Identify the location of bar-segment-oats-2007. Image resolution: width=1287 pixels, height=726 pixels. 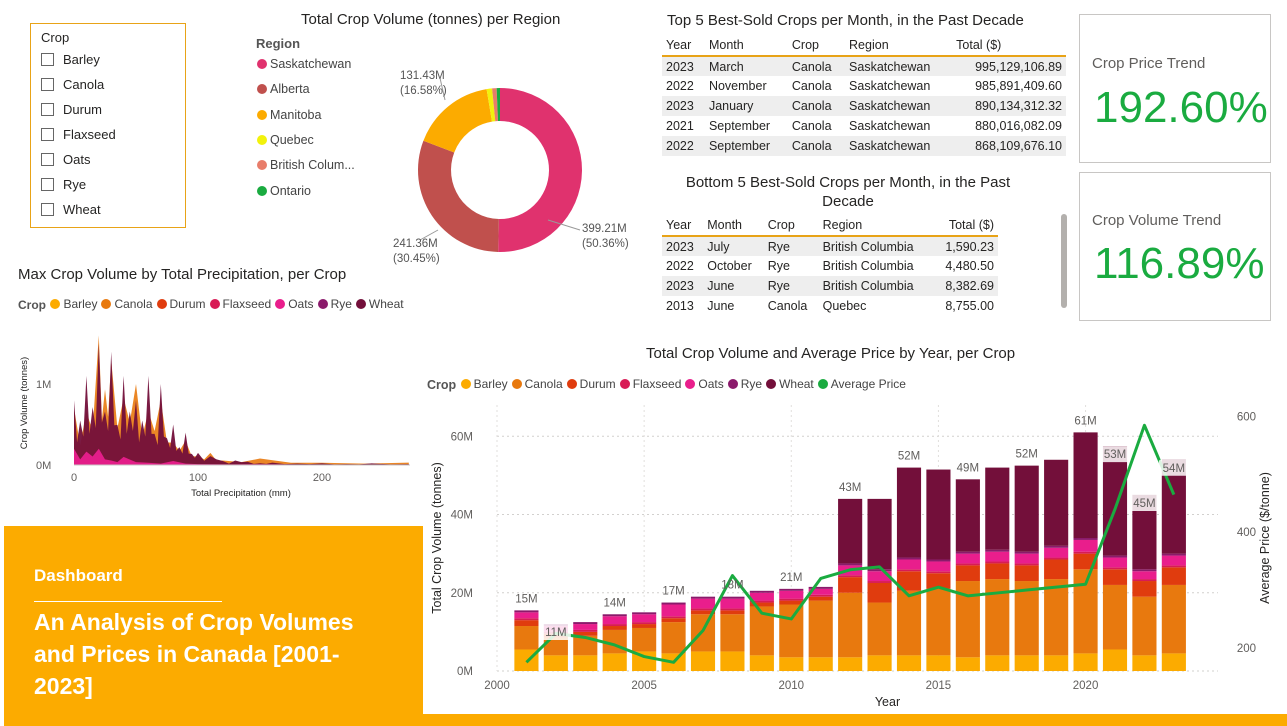
(703, 603).